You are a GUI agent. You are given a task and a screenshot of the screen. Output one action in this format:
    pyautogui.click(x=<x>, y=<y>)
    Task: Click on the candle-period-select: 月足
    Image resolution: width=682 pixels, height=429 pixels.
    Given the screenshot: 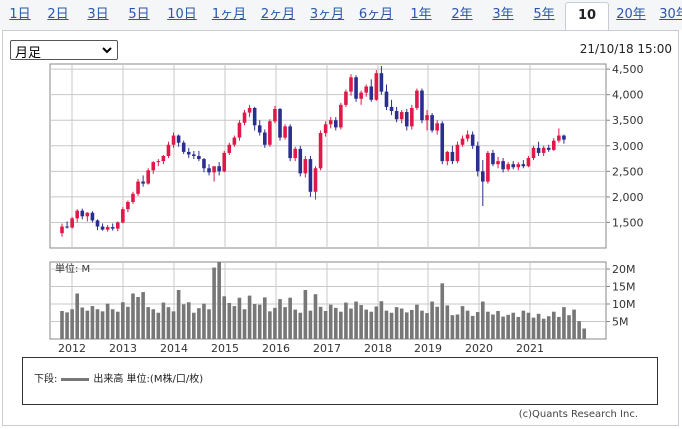 What is the action you would take?
    pyautogui.click(x=64, y=50)
    